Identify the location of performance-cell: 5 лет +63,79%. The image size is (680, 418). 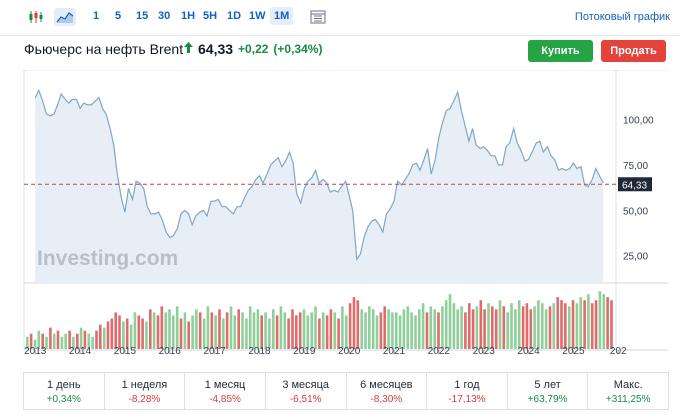
(548, 391).